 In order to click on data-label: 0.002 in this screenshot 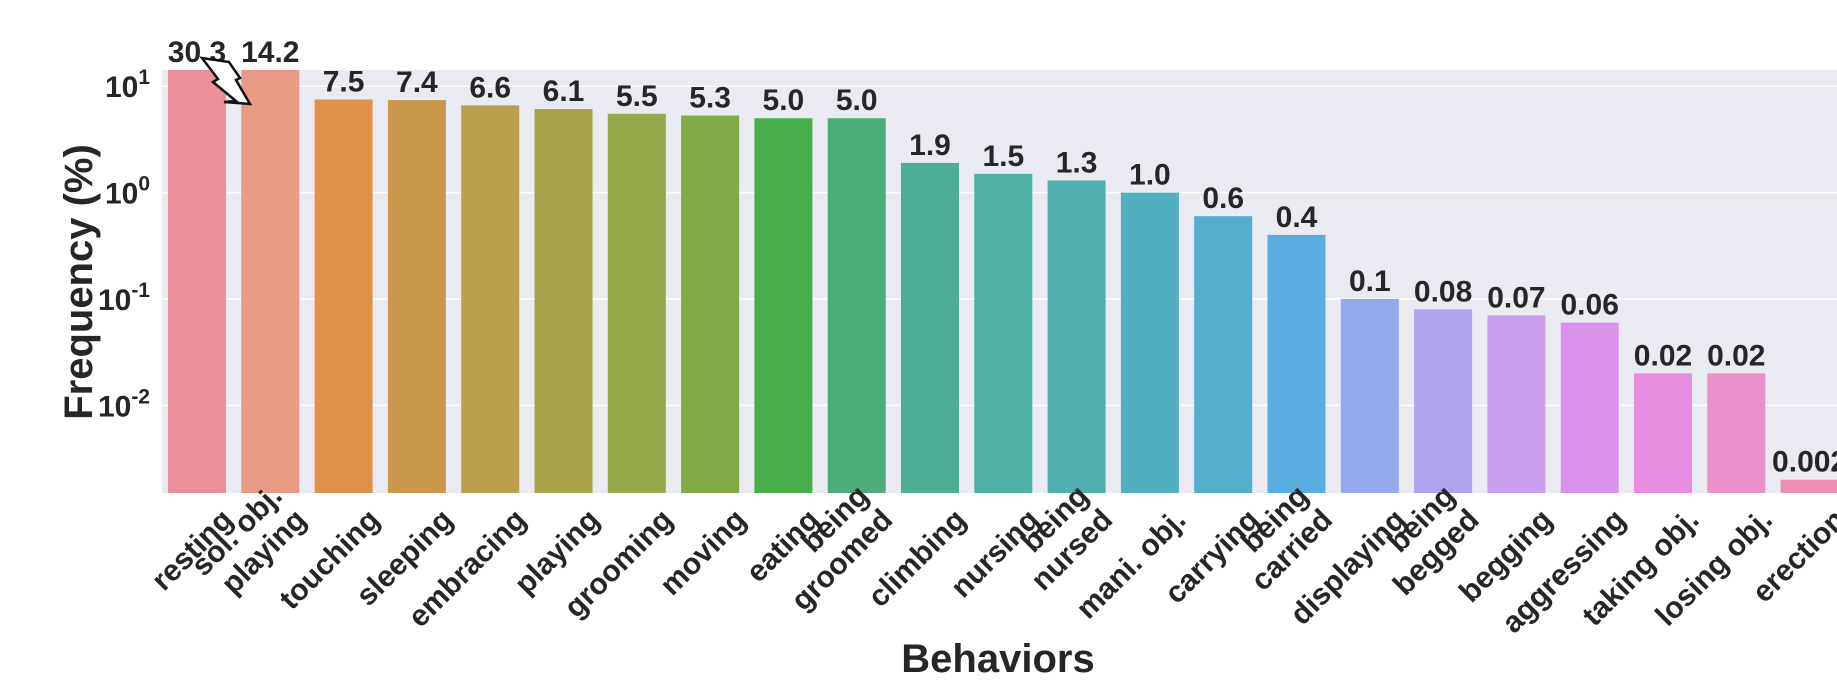, I will do `click(1804, 462)`.